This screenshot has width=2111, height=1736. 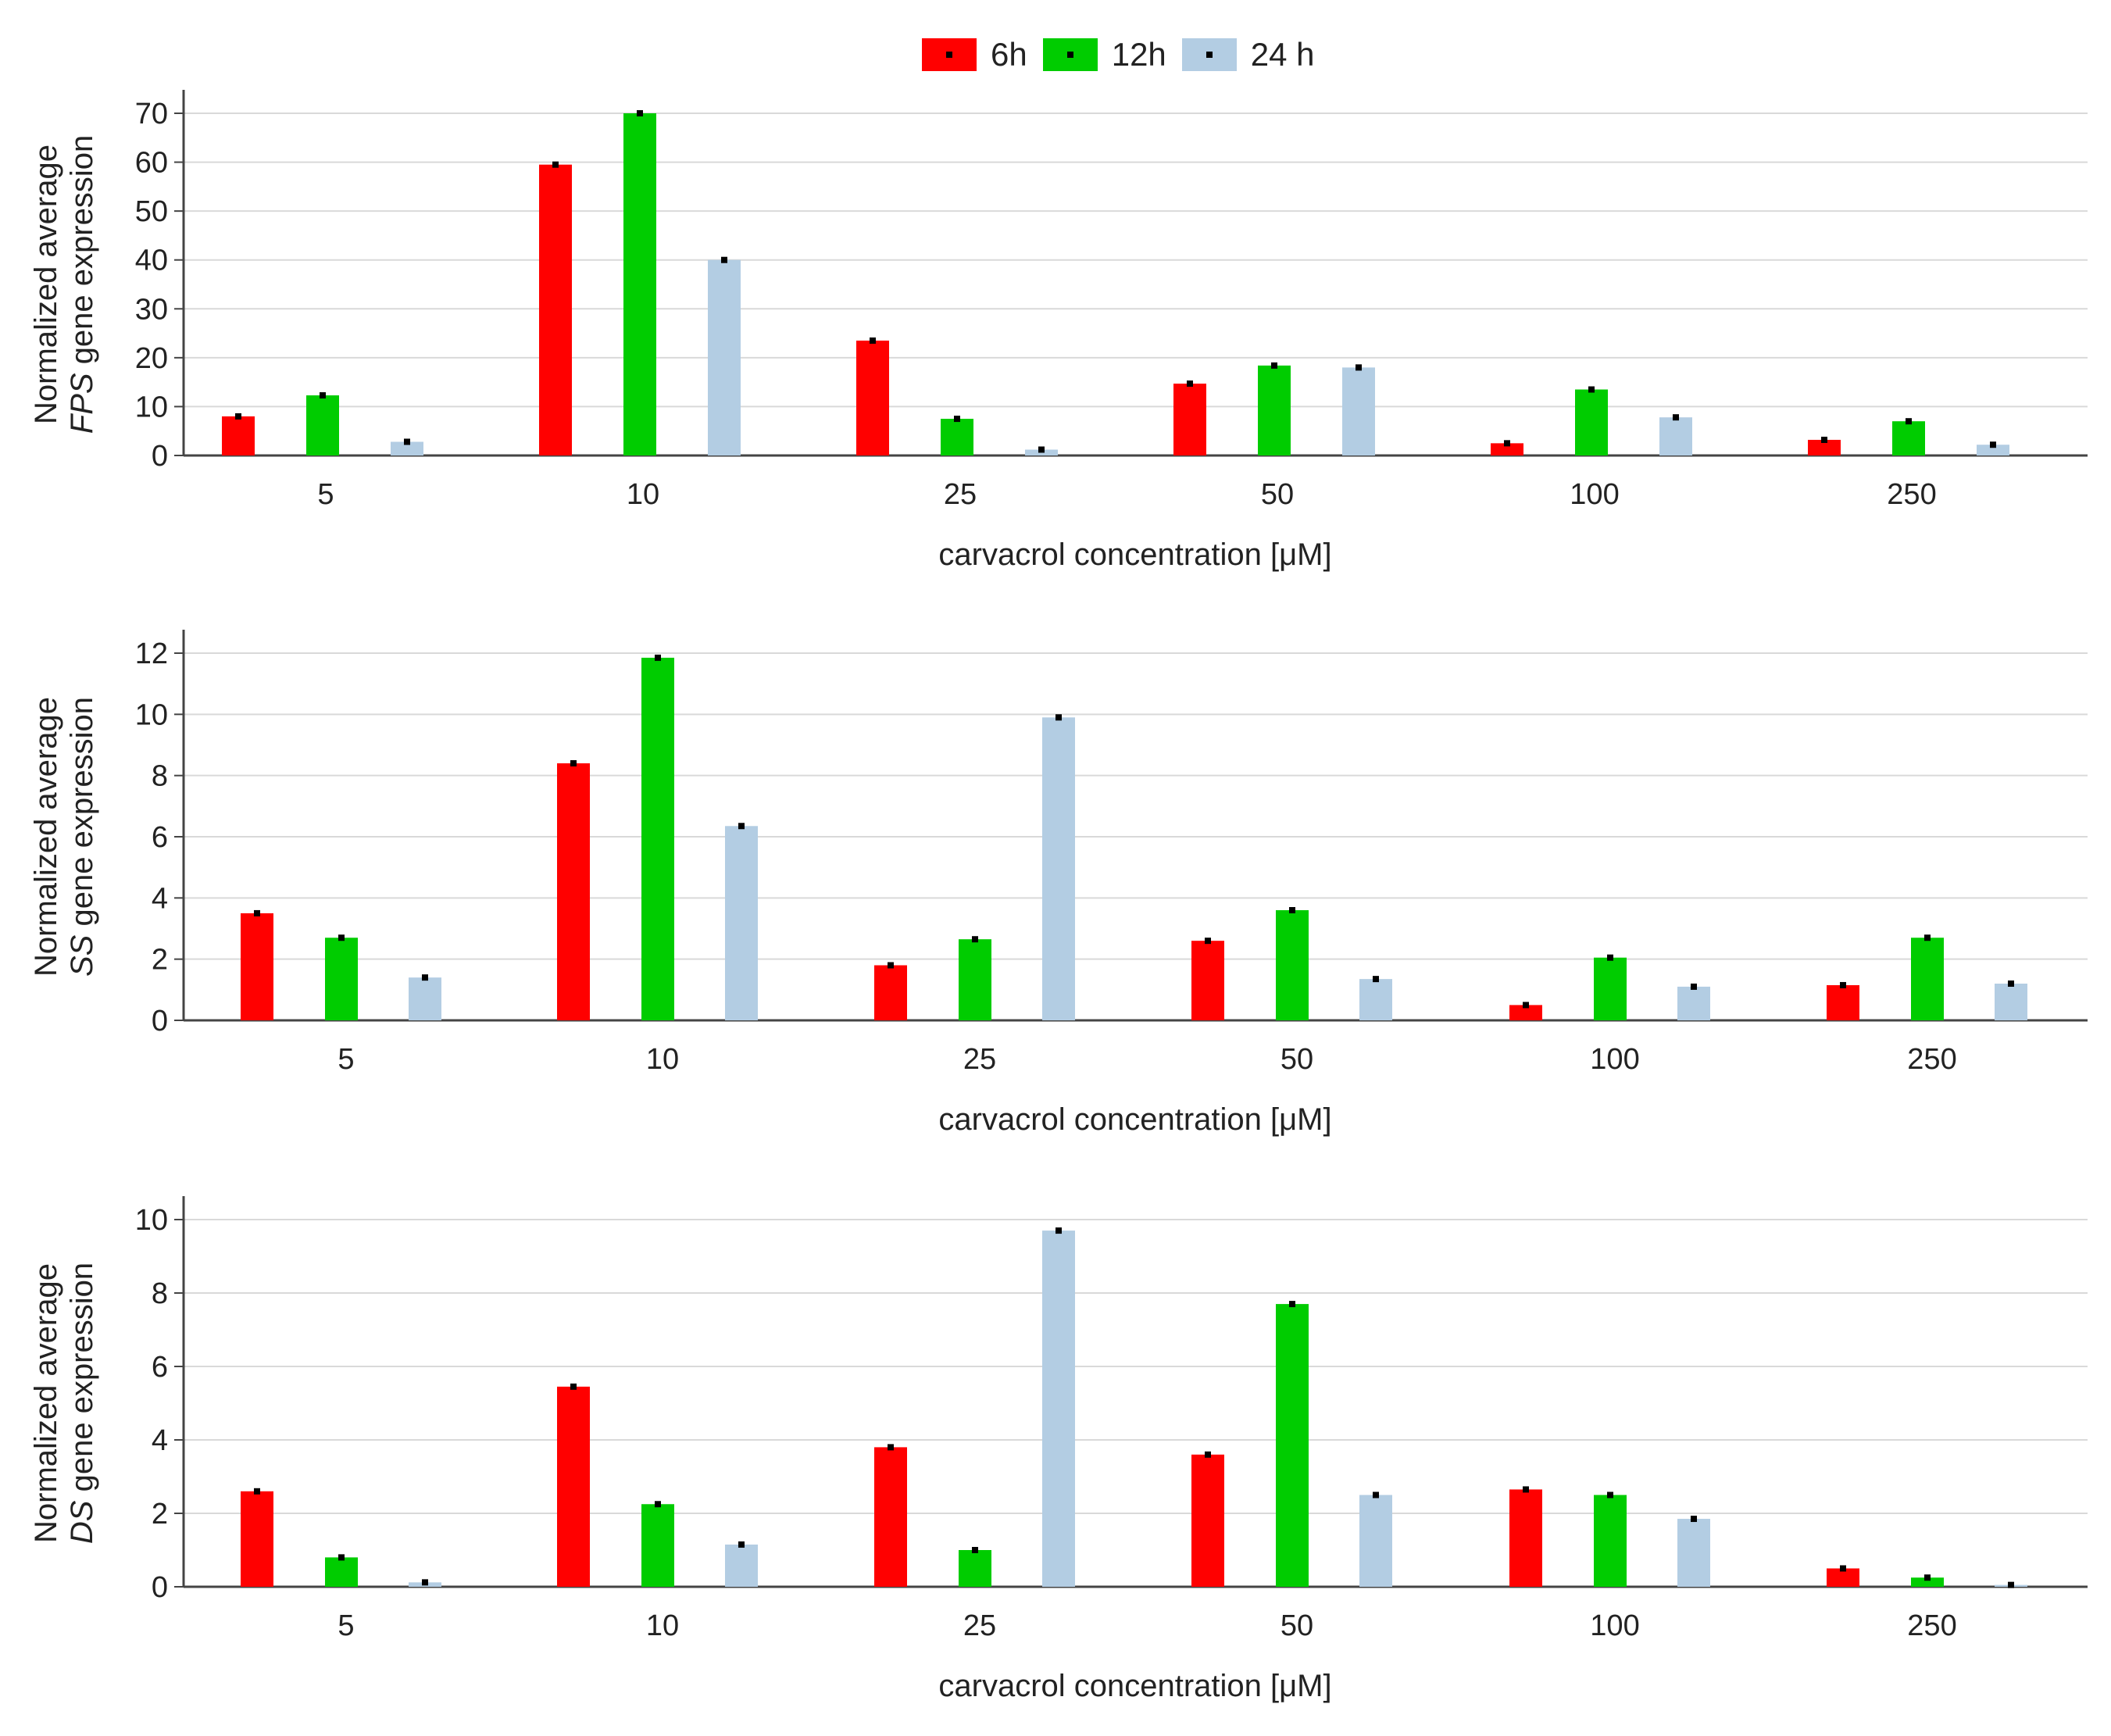 What do you see at coordinates (160, 1293) in the screenshot?
I see `y-tick-label: 8` at bounding box center [160, 1293].